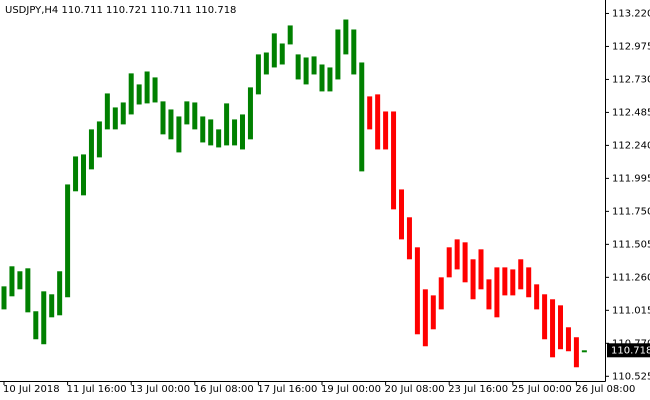 The image size is (650, 400). What do you see at coordinates (631, 310) in the screenshot?
I see `y-tick-label: 111.015` at bounding box center [631, 310].